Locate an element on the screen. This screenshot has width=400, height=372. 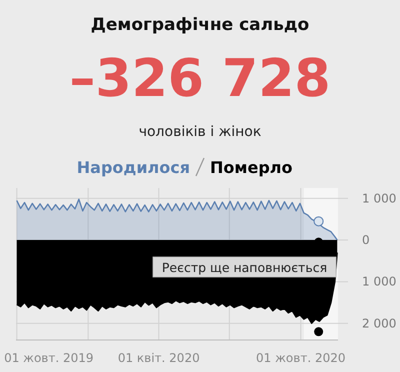
chart-title: Демографічне сальдо is located at coordinates (200, 25).